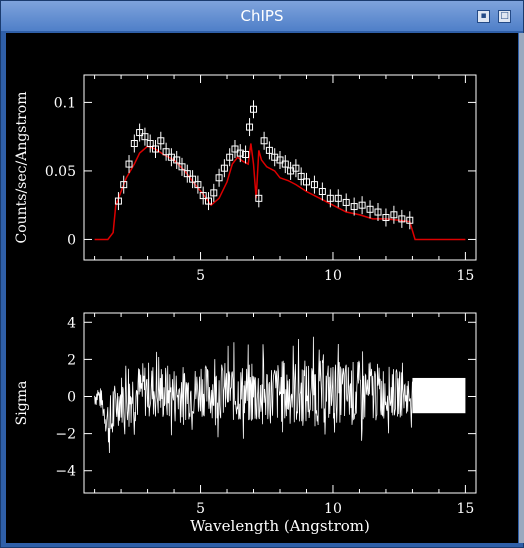 This screenshot has width=524, height=548. I want to click on maximize-button: □, so click(504, 16).